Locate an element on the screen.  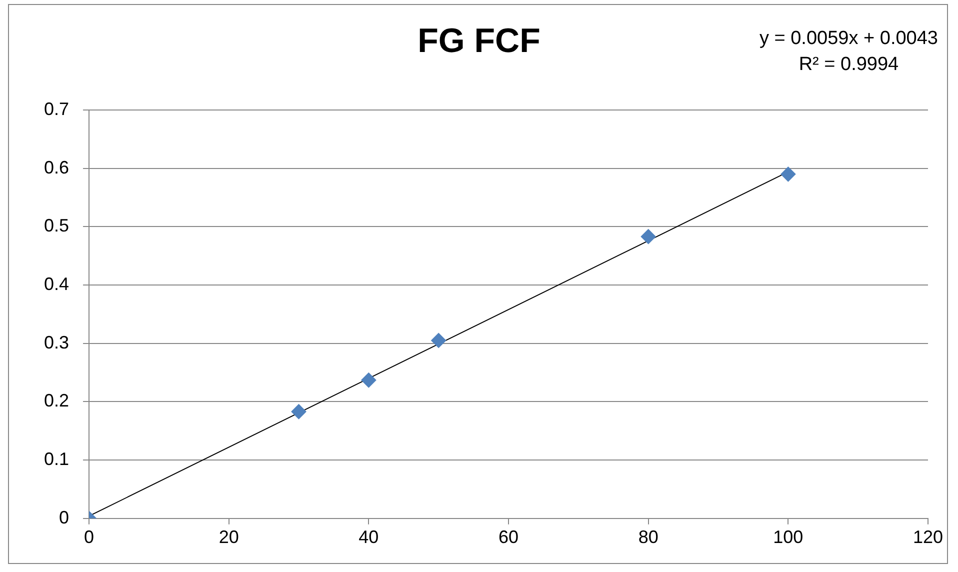
x-tick-label: 0 is located at coordinates (89, 537).